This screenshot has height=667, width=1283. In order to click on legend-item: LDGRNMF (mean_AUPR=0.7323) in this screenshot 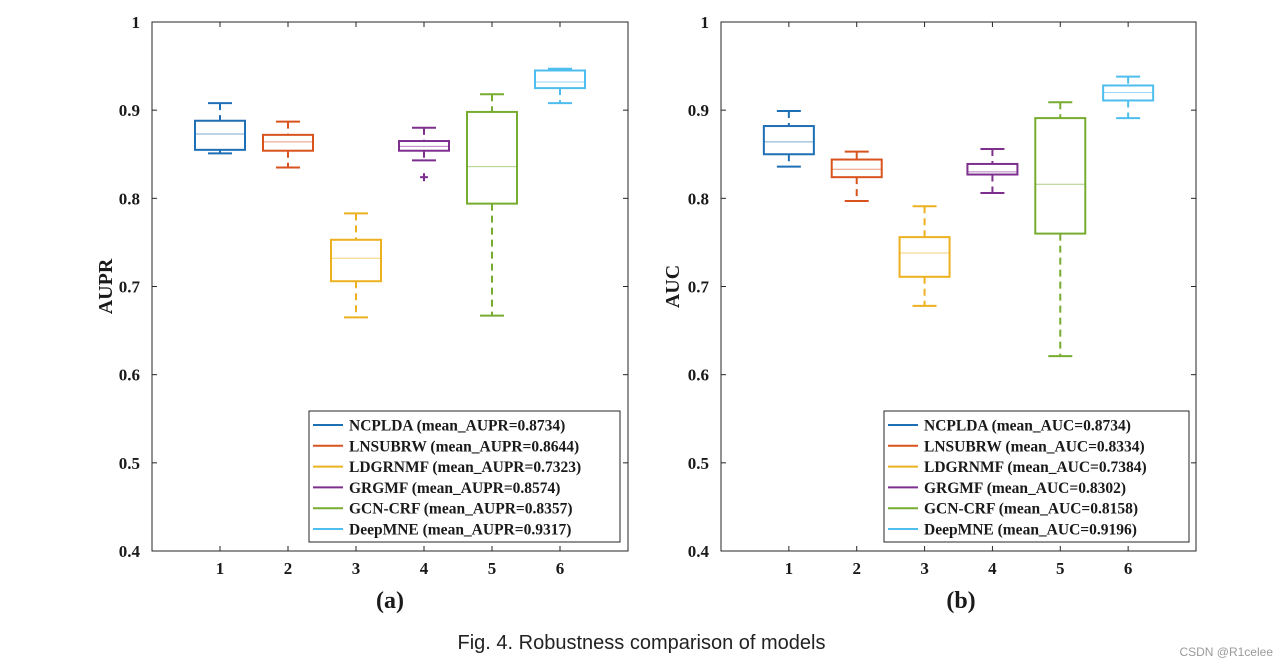, I will do `click(447, 467)`.